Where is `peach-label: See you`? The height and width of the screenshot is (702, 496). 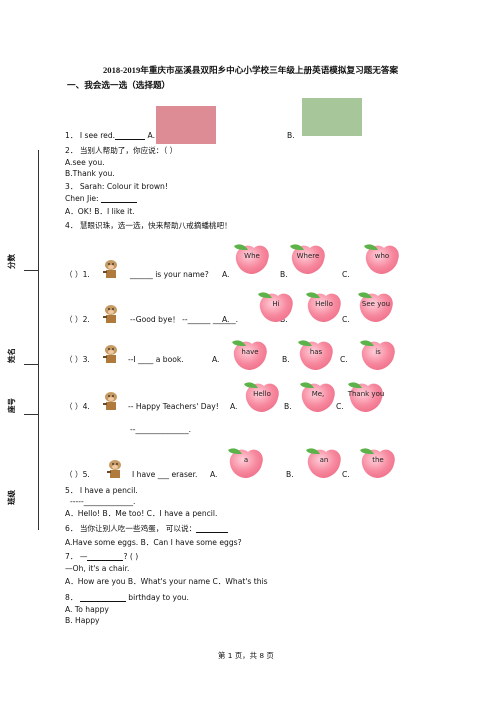
peach-label: See you is located at coordinates (376, 304).